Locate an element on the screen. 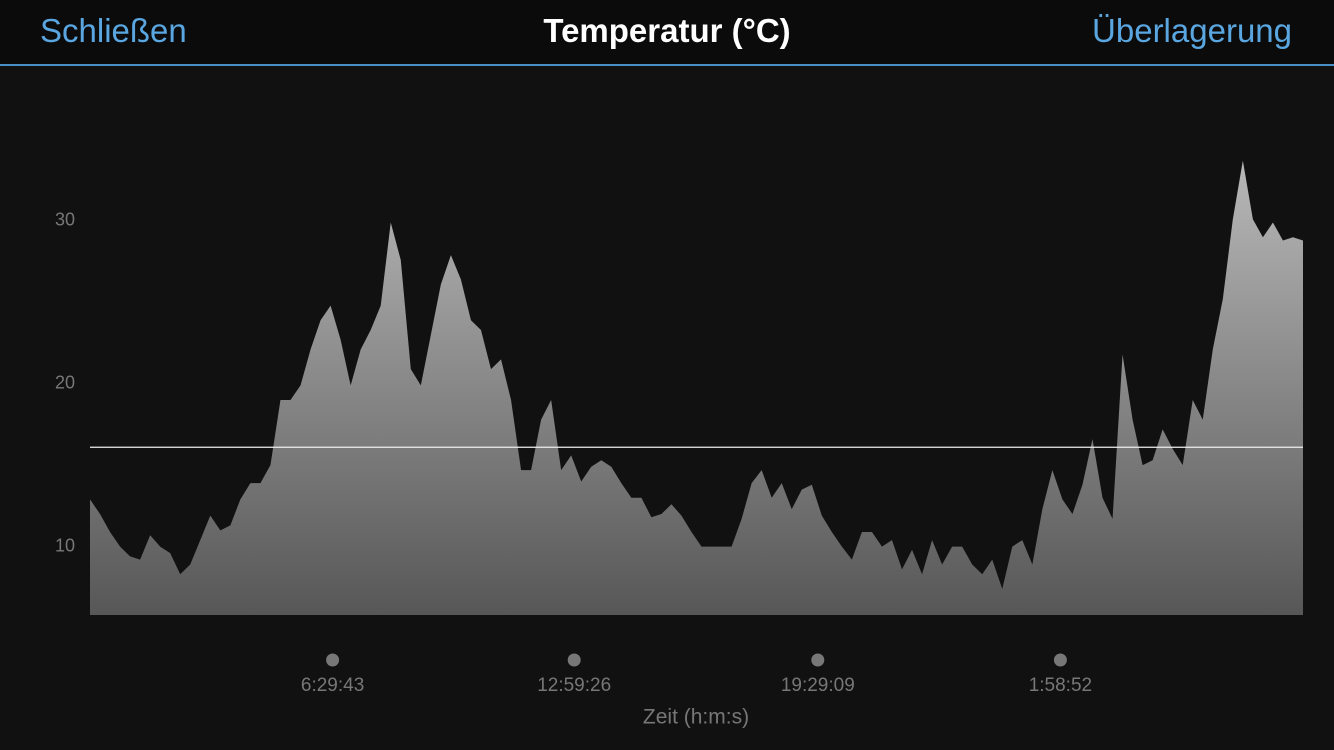 The height and width of the screenshot is (750, 1334). y-tick-label: 10 is located at coordinates (65, 545).